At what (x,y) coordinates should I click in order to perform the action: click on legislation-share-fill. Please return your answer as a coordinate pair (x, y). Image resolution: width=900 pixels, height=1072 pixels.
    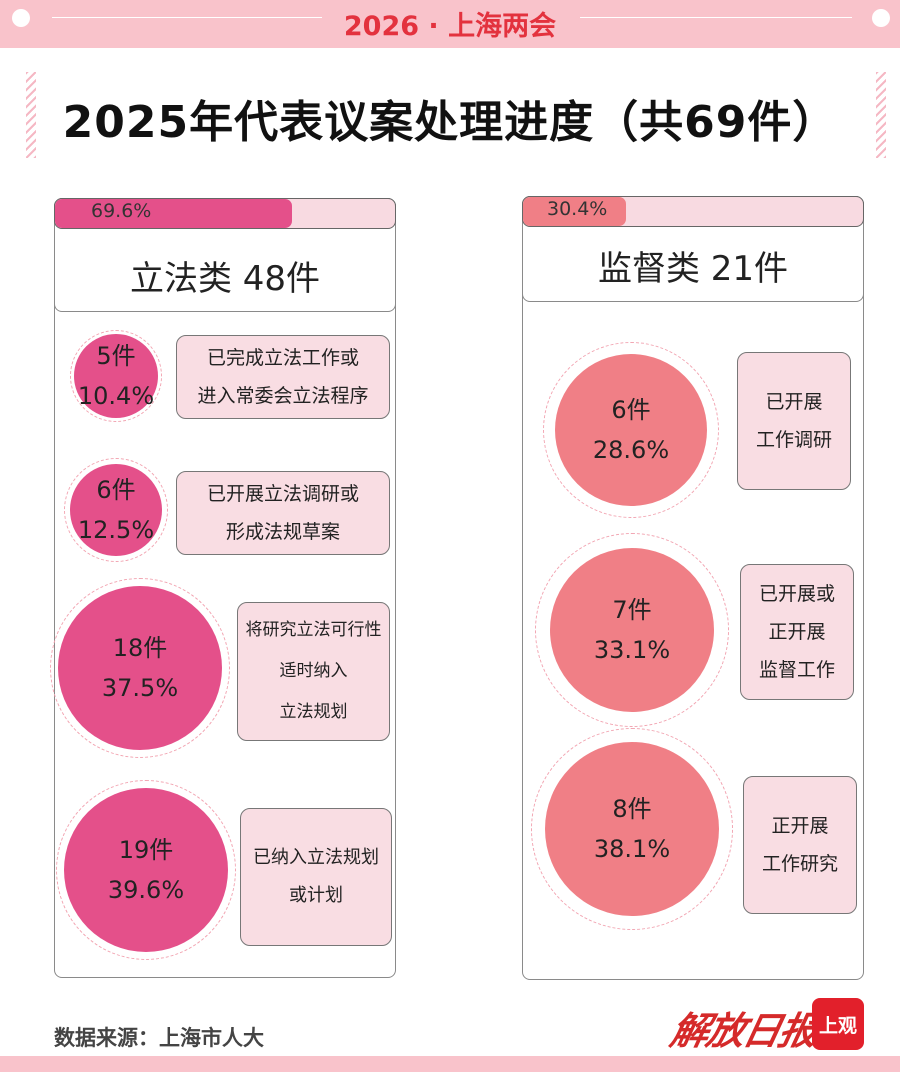
    Looking at the image, I should click on (173, 213).